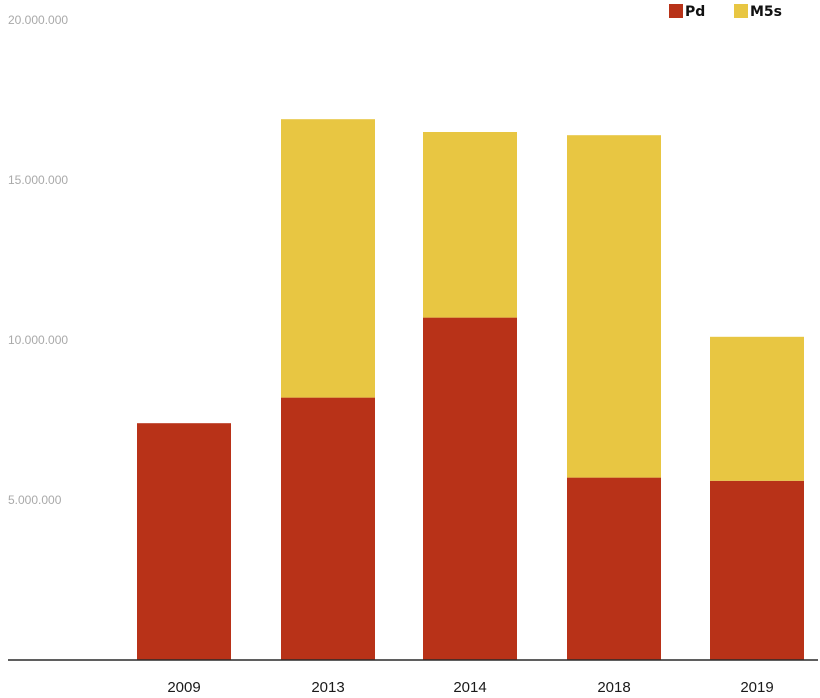  I want to click on bar-pd-2014, so click(470, 488).